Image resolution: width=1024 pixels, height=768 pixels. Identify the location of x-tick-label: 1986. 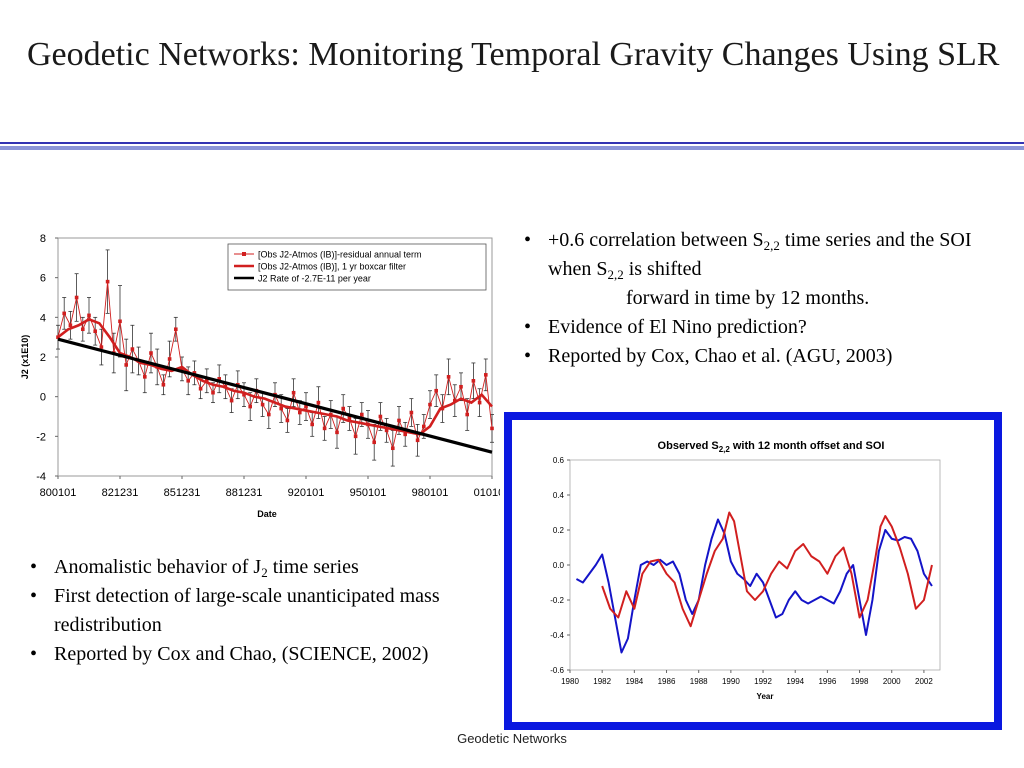
(667, 681).